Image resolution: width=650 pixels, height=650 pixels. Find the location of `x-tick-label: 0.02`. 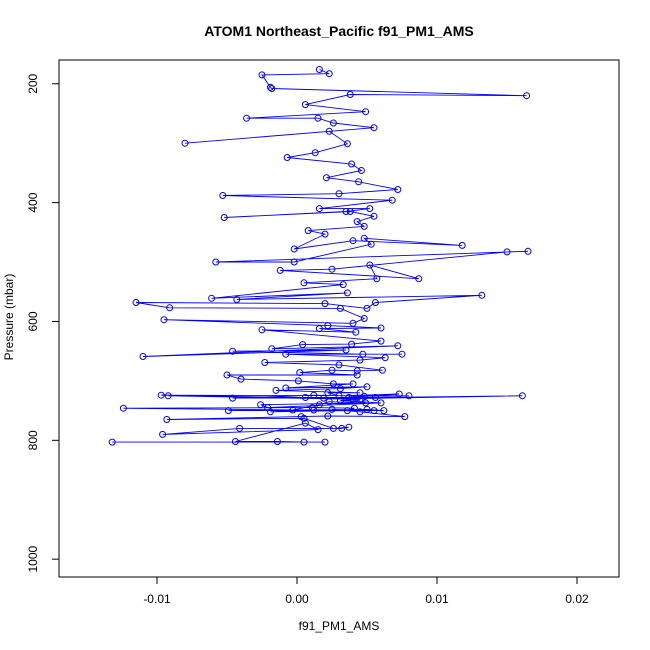

x-tick-label: 0.02 is located at coordinates (577, 599).